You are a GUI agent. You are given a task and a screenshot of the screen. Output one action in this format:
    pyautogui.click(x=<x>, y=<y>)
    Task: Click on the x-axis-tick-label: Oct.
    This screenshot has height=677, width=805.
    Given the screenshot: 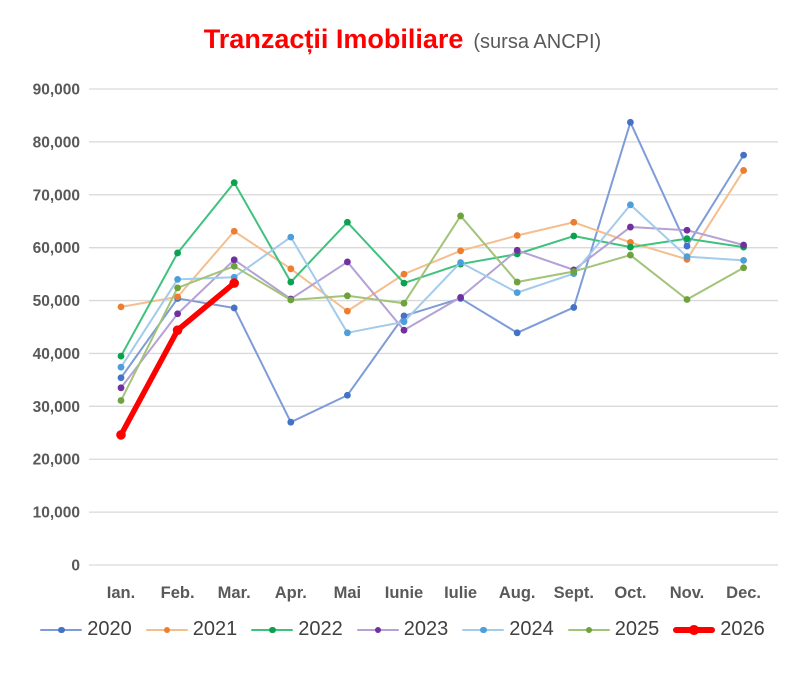 What is the action you would take?
    pyautogui.click(x=630, y=593)
    